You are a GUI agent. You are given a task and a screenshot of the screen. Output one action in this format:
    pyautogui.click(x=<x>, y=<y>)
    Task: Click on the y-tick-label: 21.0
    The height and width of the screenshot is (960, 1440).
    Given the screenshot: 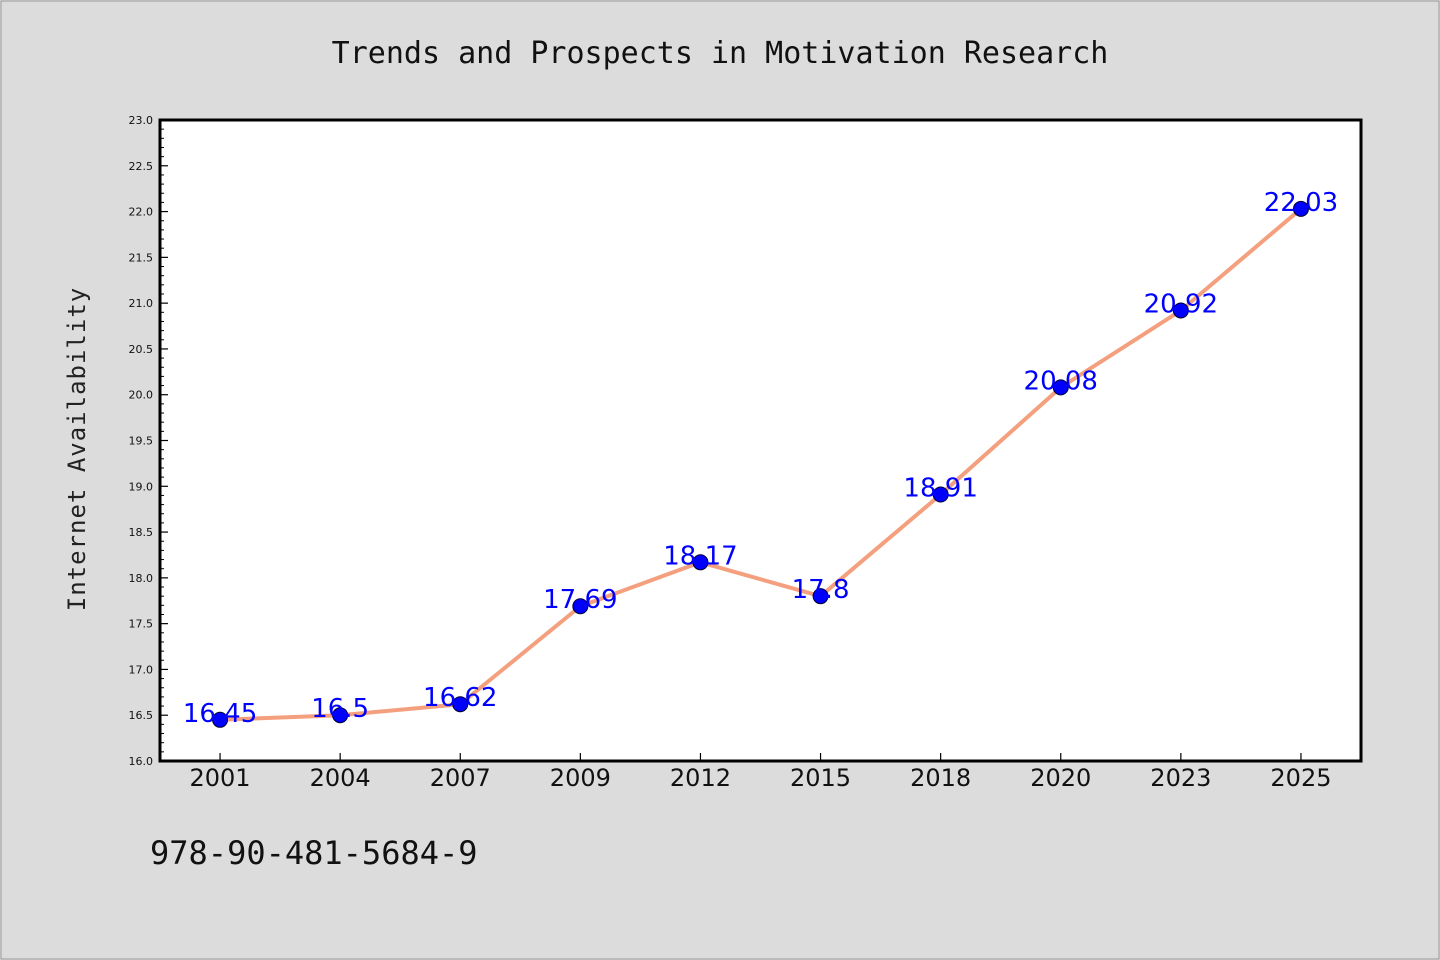 What is the action you would take?
    pyautogui.click(x=141, y=303)
    